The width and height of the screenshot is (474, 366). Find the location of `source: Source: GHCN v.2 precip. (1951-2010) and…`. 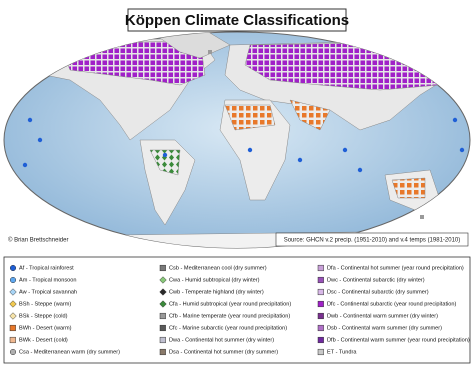

source: Source: GHCN v.2 precip. (1951-2010) and… is located at coordinates (372, 241).